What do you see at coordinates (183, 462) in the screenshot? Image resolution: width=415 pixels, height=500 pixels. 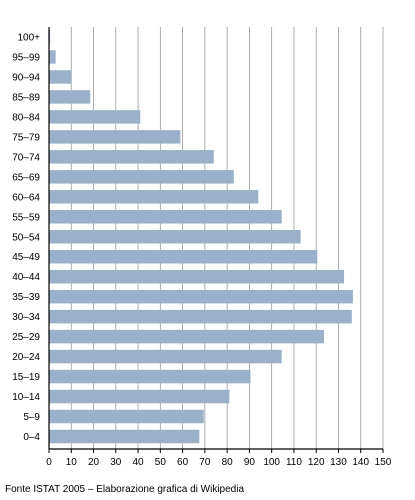 I see `x-tick-label: 60` at bounding box center [183, 462].